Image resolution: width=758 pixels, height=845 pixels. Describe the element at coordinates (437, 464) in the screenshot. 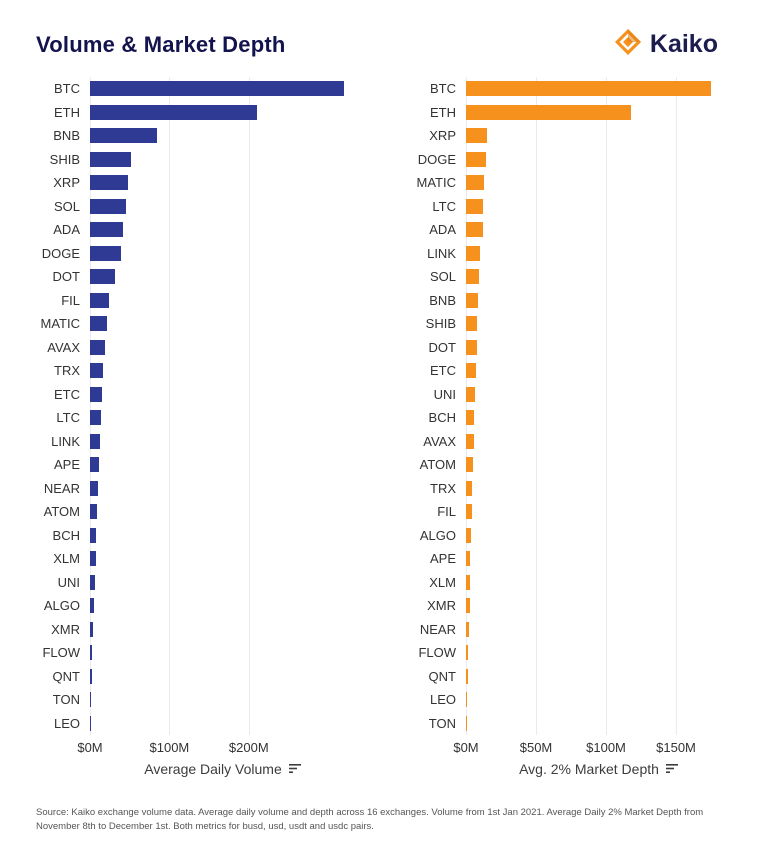

I see `category-label: ATOM` at that location.